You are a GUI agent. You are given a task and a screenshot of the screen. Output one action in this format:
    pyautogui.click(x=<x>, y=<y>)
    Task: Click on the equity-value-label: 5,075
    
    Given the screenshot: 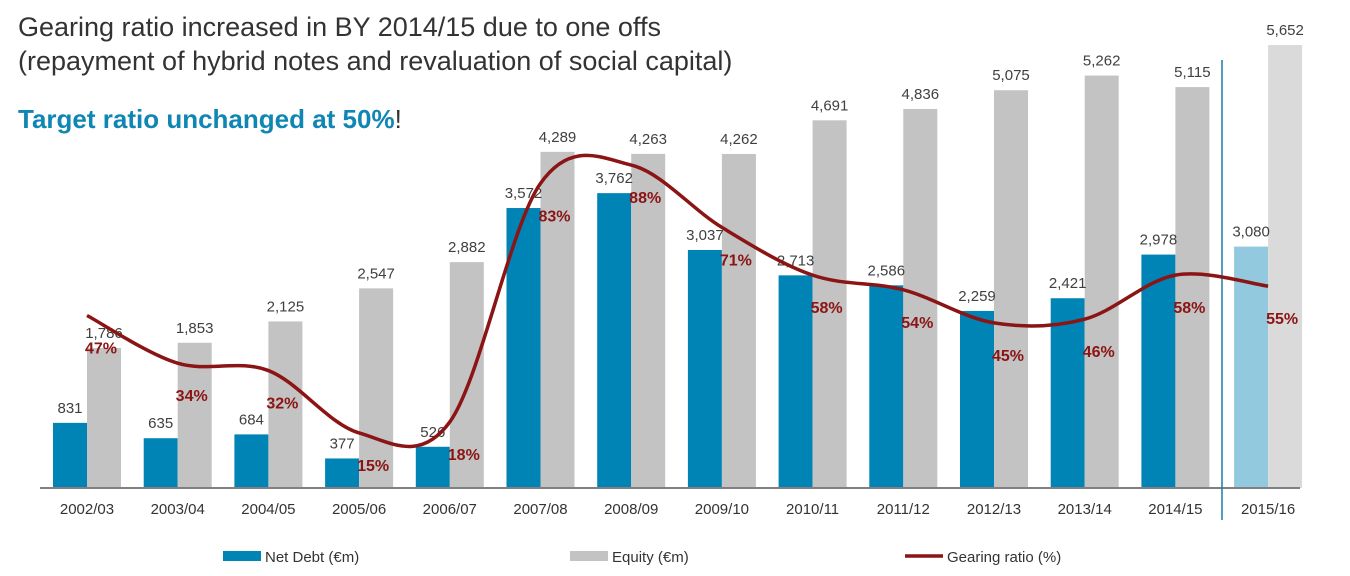 What is the action you would take?
    pyautogui.click(x=1011, y=75)
    